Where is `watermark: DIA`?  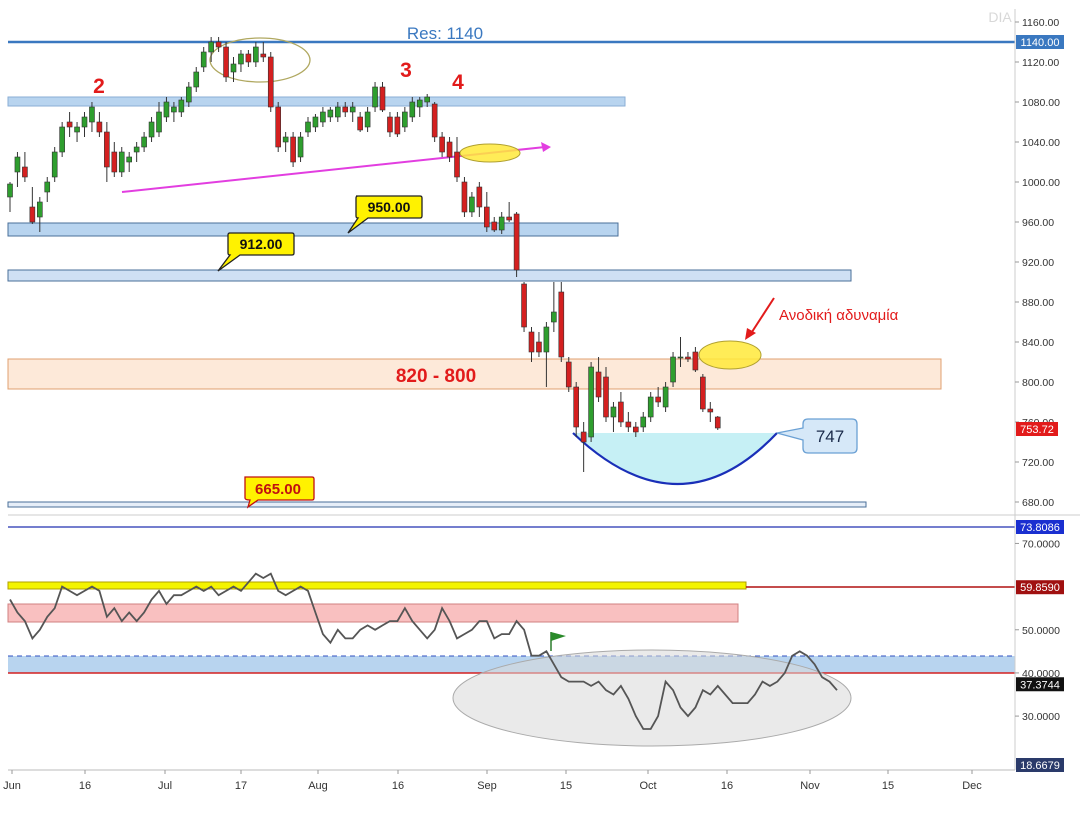
watermark: DIA is located at coordinates (1000, 17).